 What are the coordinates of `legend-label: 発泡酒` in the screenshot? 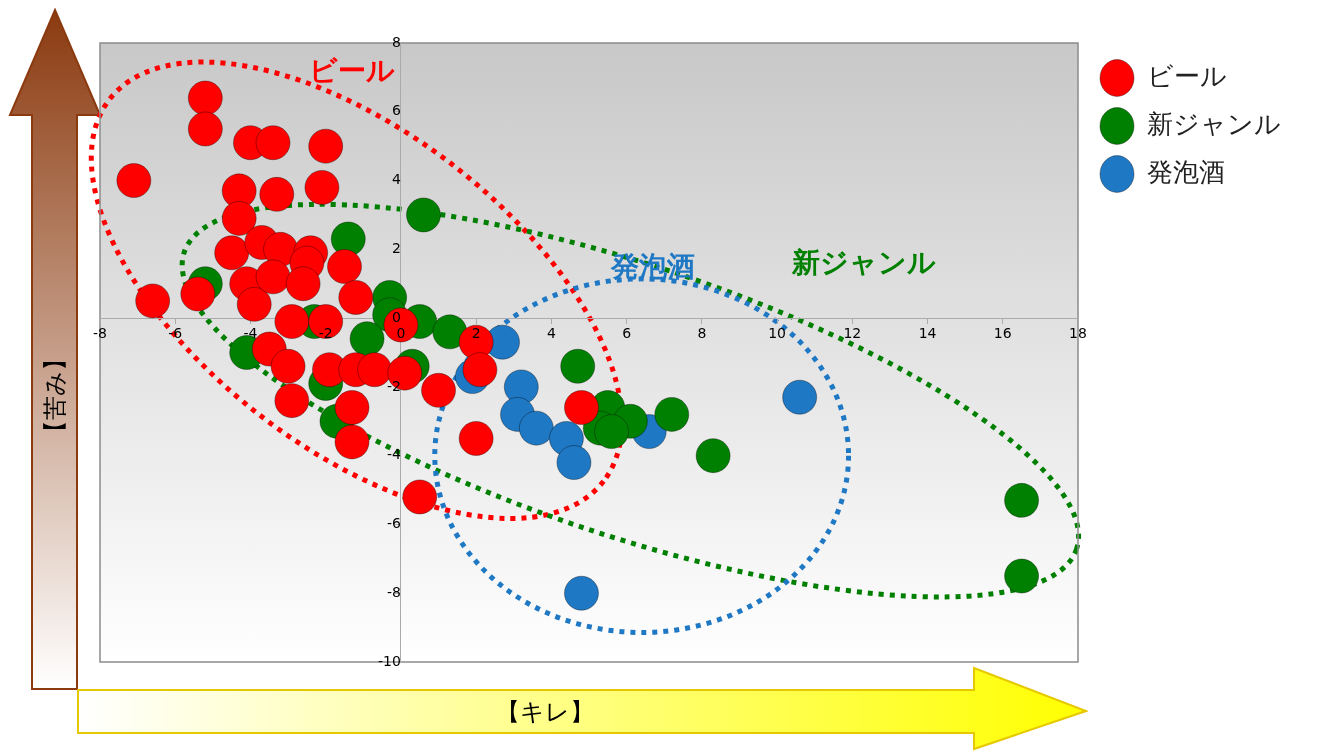 It's located at (1186, 171).